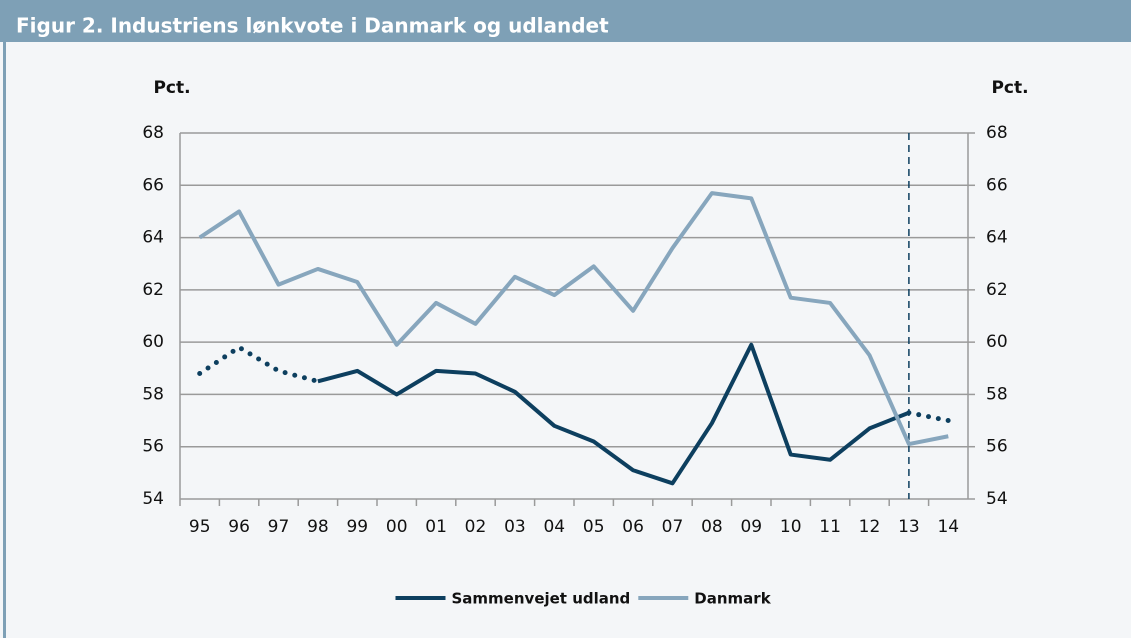 The height and width of the screenshot is (638, 1131). What do you see at coordinates (594, 527) in the screenshot?
I see `x-tick-label: 05` at bounding box center [594, 527].